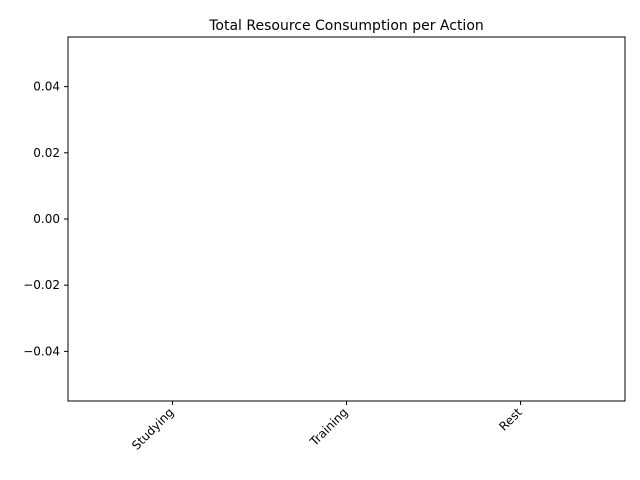 The width and height of the screenshot is (640, 480). What do you see at coordinates (153, 429) in the screenshot?
I see `x-tick-label: Studying` at bounding box center [153, 429].